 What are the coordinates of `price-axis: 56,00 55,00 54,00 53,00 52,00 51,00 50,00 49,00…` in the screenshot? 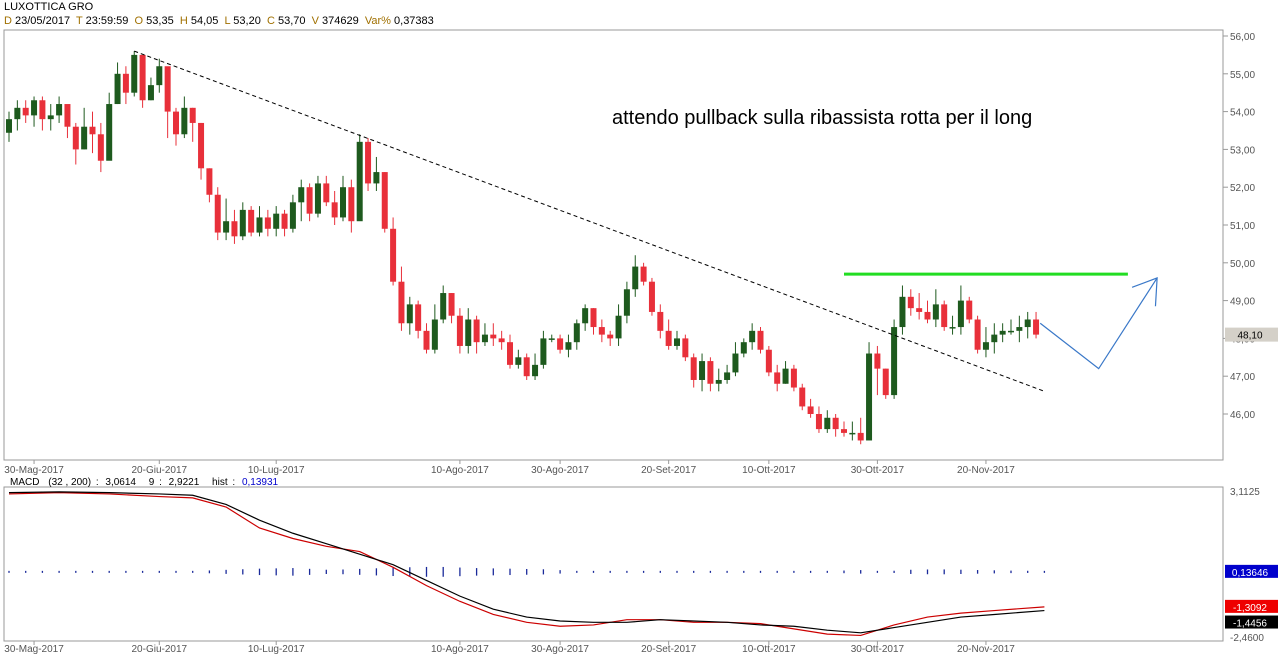 It's located at (1239, 226).